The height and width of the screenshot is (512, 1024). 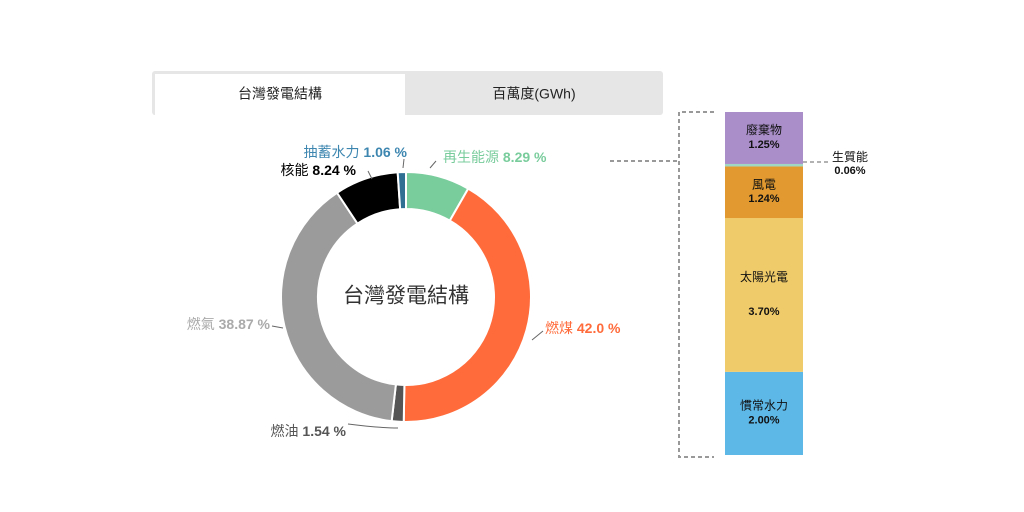 What do you see at coordinates (764, 405) in the screenshot?
I see `segment-name: 慣常水力` at bounding box center [764, 405].